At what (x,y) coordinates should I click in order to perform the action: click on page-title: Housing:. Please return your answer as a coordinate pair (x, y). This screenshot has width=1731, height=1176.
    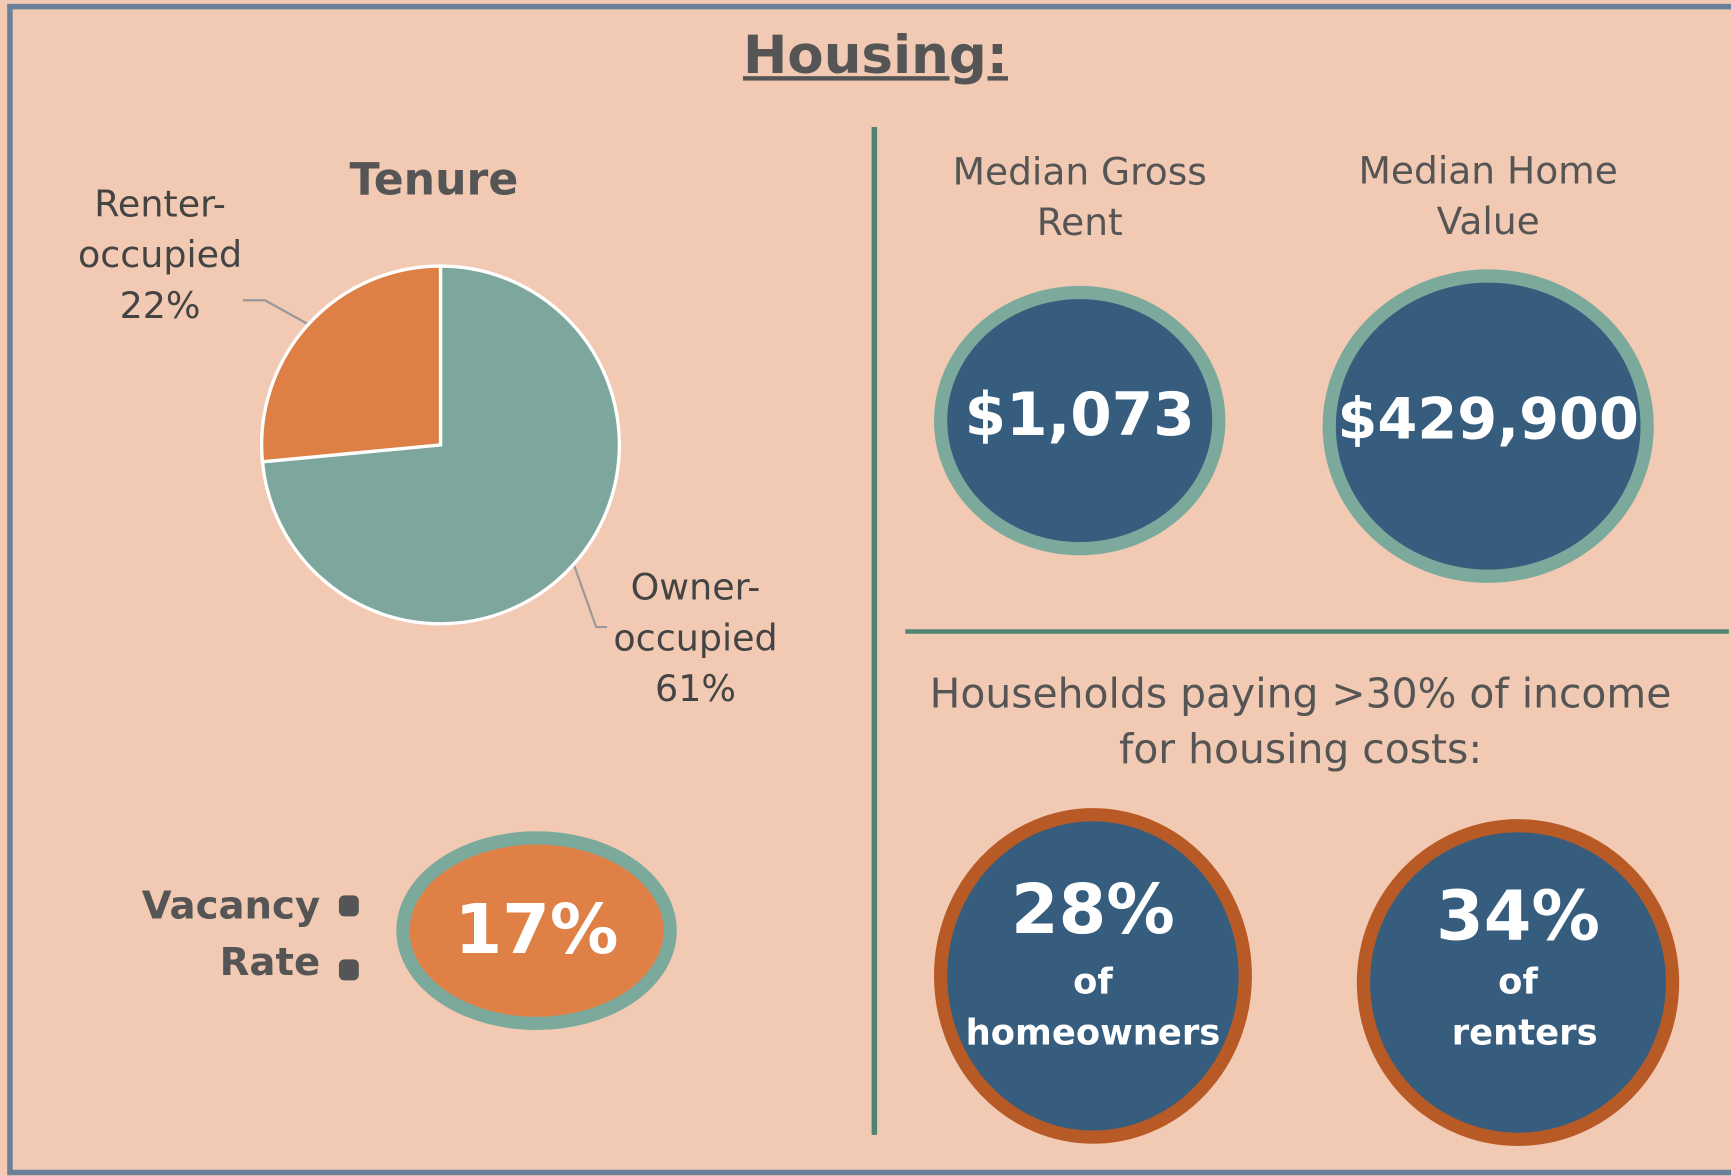
    Looking at the image, I should click on (875, 55).